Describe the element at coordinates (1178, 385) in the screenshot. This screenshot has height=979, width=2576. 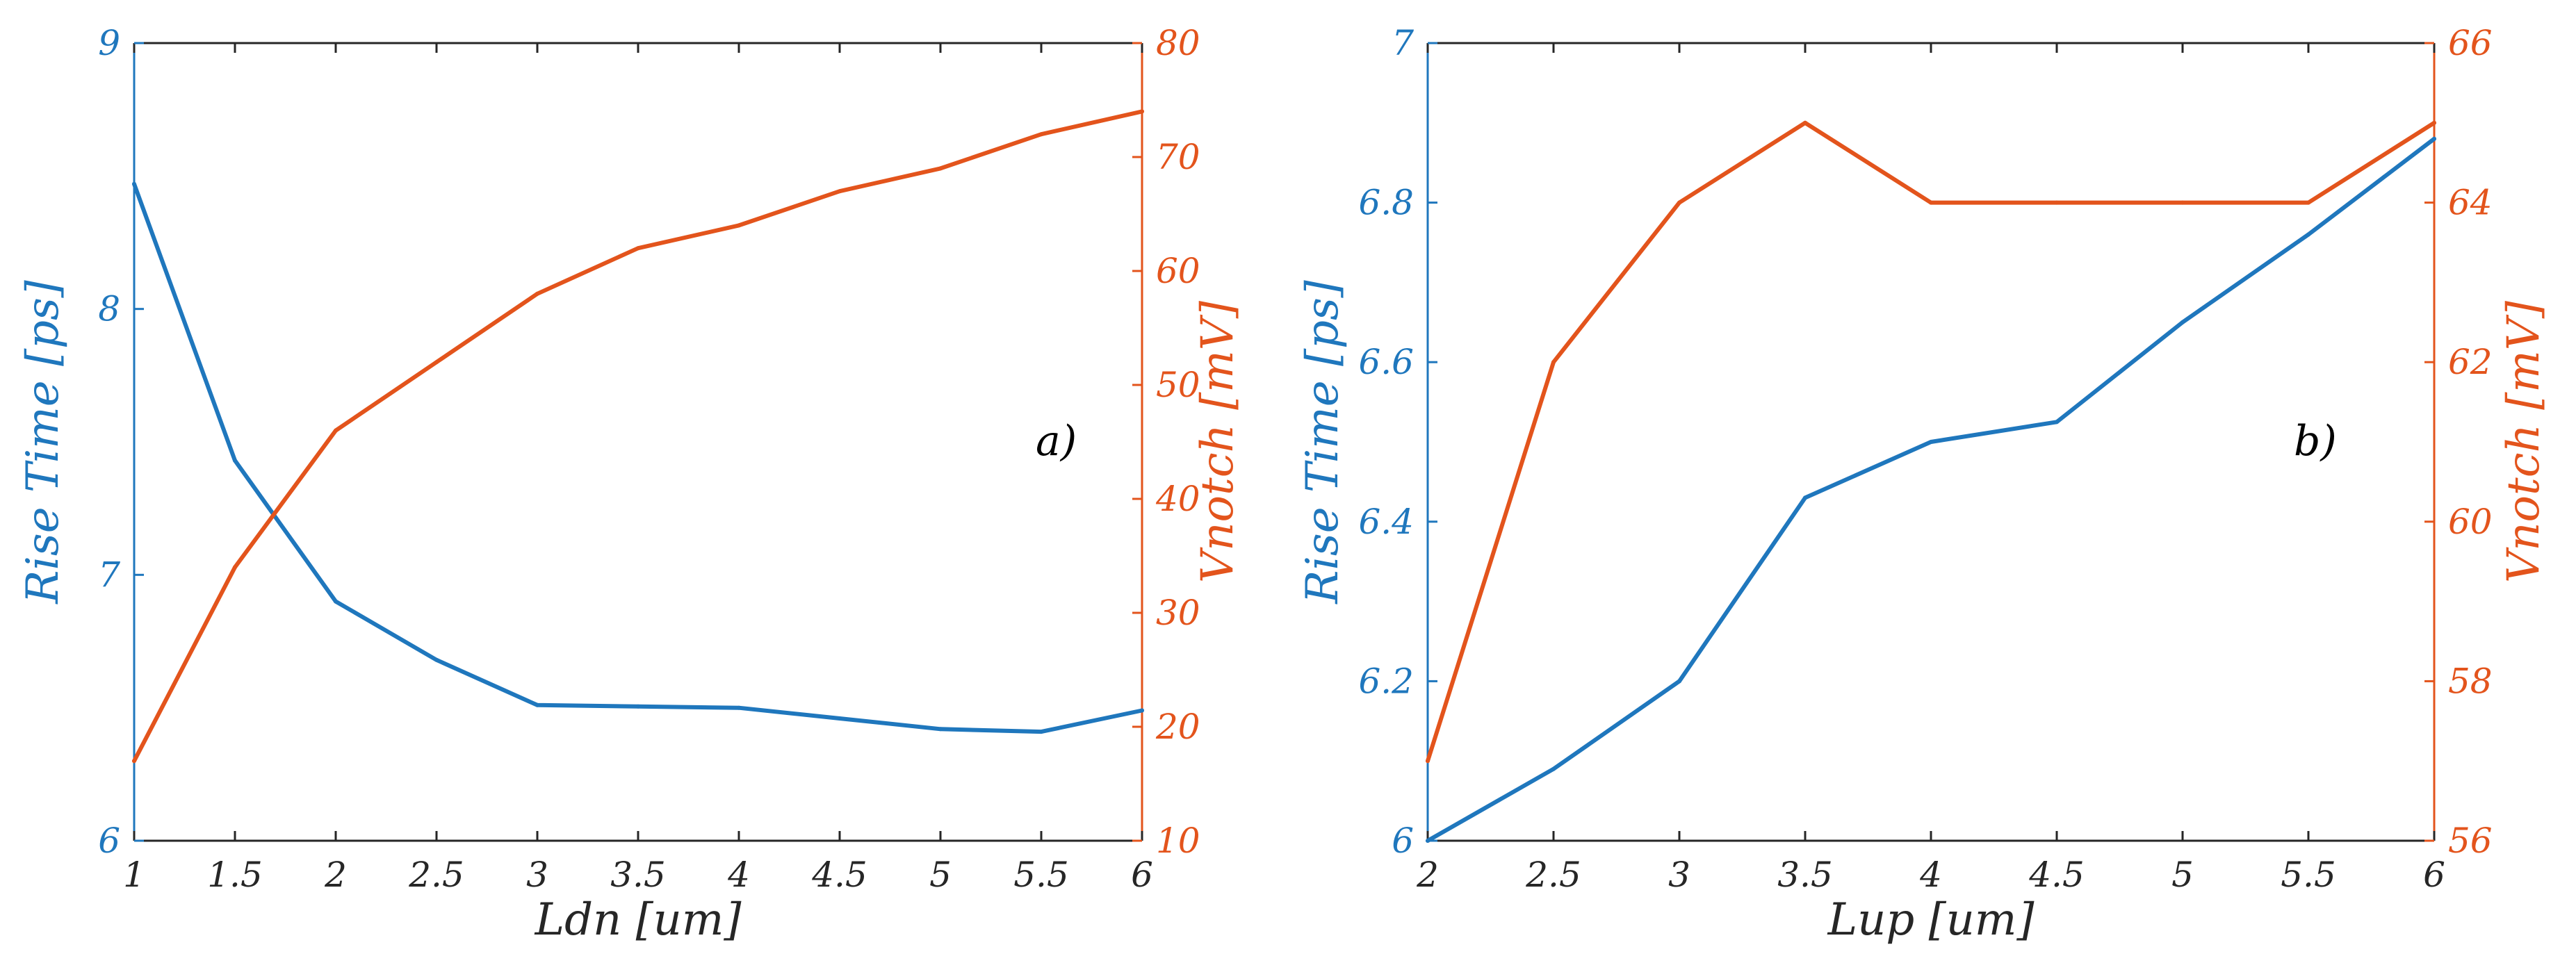
I see `y-right-tick-label: 50` at that location.